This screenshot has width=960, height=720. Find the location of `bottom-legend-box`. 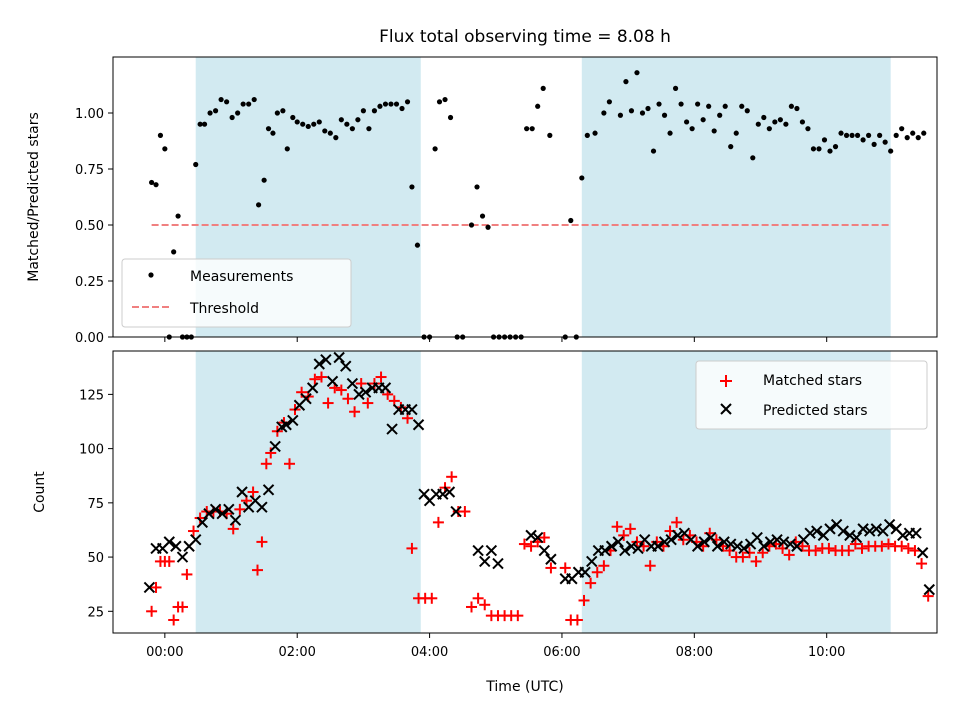

bottom-legend-box is located at coordinates (811, 395).